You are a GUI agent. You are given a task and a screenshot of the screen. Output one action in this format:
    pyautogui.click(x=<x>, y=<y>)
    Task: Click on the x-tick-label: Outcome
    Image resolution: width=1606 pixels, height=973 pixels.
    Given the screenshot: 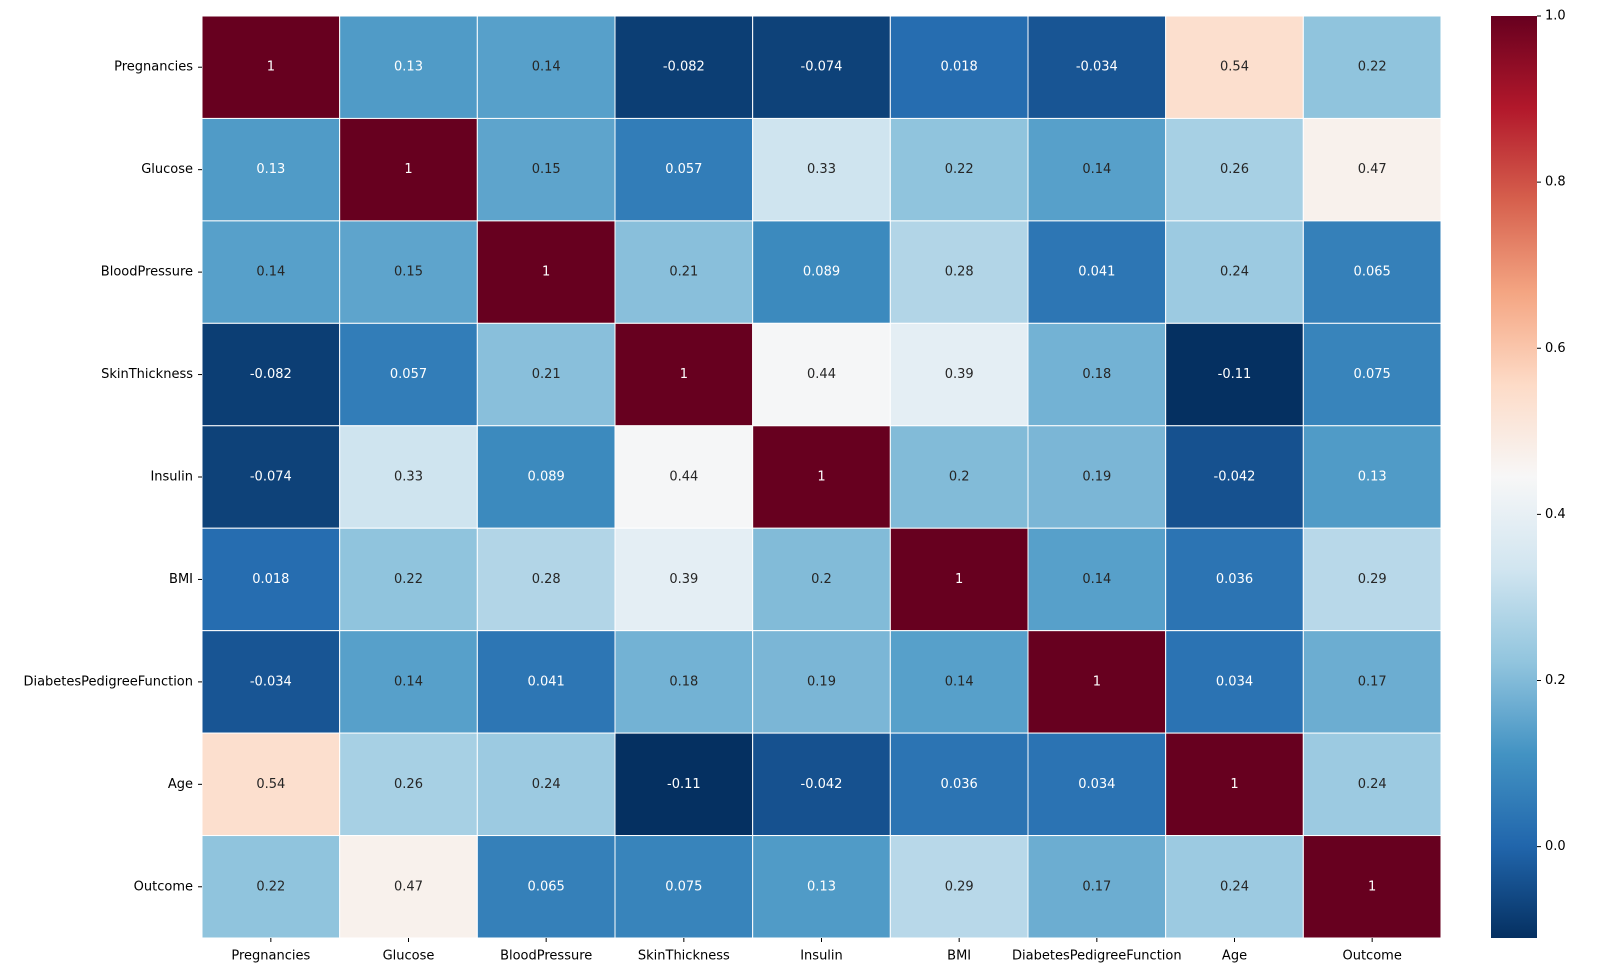 What is the action you would take?
    pyautogui.click(x=1371, y=956)
    